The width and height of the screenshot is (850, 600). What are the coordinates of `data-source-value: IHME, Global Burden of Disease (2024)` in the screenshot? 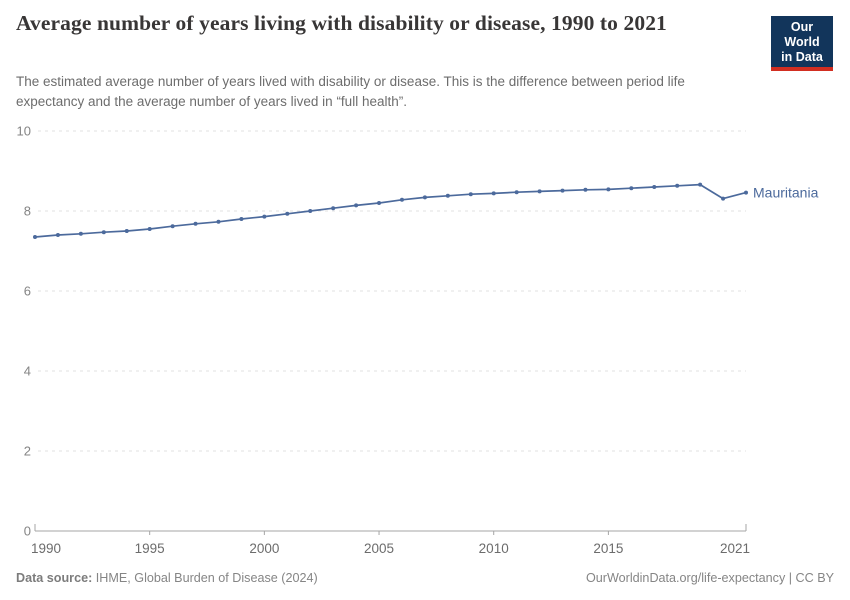 It's located at (205, 578).